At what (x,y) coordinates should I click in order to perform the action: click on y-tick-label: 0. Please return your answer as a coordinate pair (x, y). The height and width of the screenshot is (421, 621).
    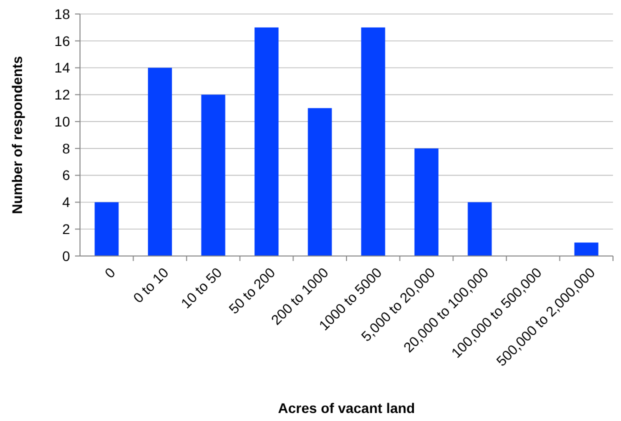
    Looking at the image, I should click on (66, 256).